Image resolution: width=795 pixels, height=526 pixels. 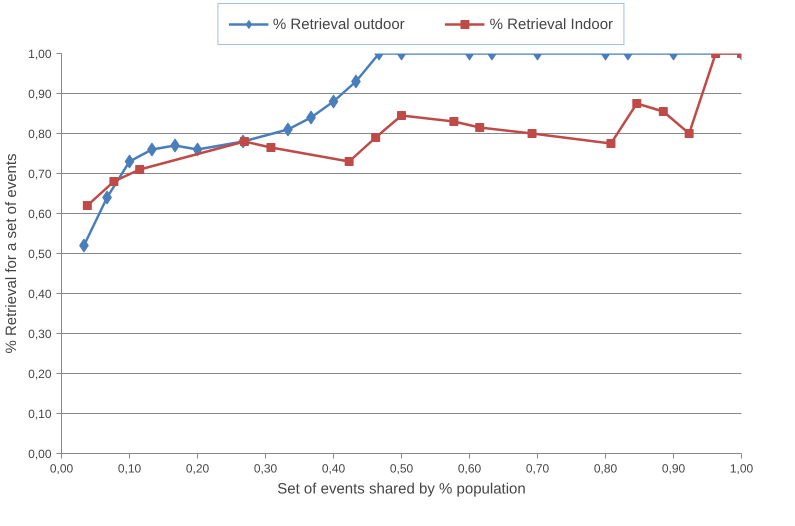 What do you see at coordinates (40, 254) in the screenshot?
I see `y-tick-label: 0,50` at bounding box center [40, 254].